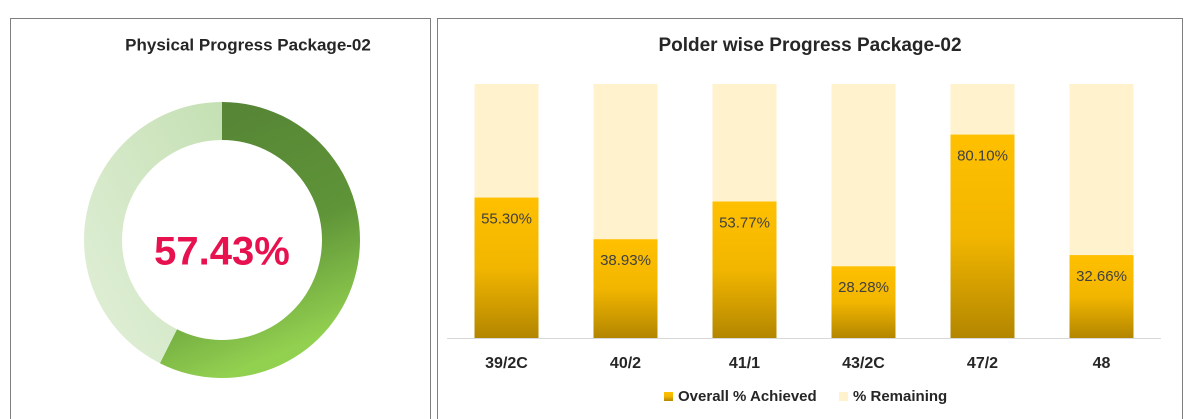  I want to click on x-tick-label: 43/2C, so click(863, 363).